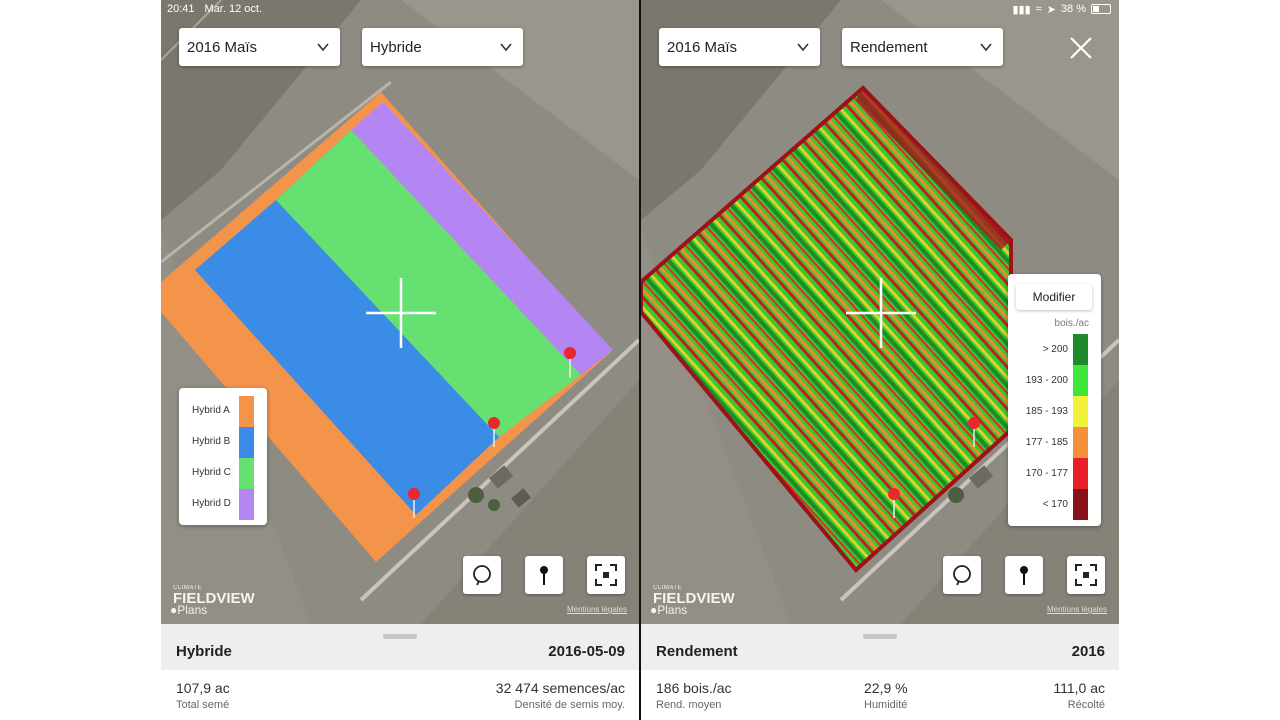  What do you see at coordinates (1046, 473) in the screenshot?
I see `legend-label: 170 - 177` at bounding box center [1046, 473].